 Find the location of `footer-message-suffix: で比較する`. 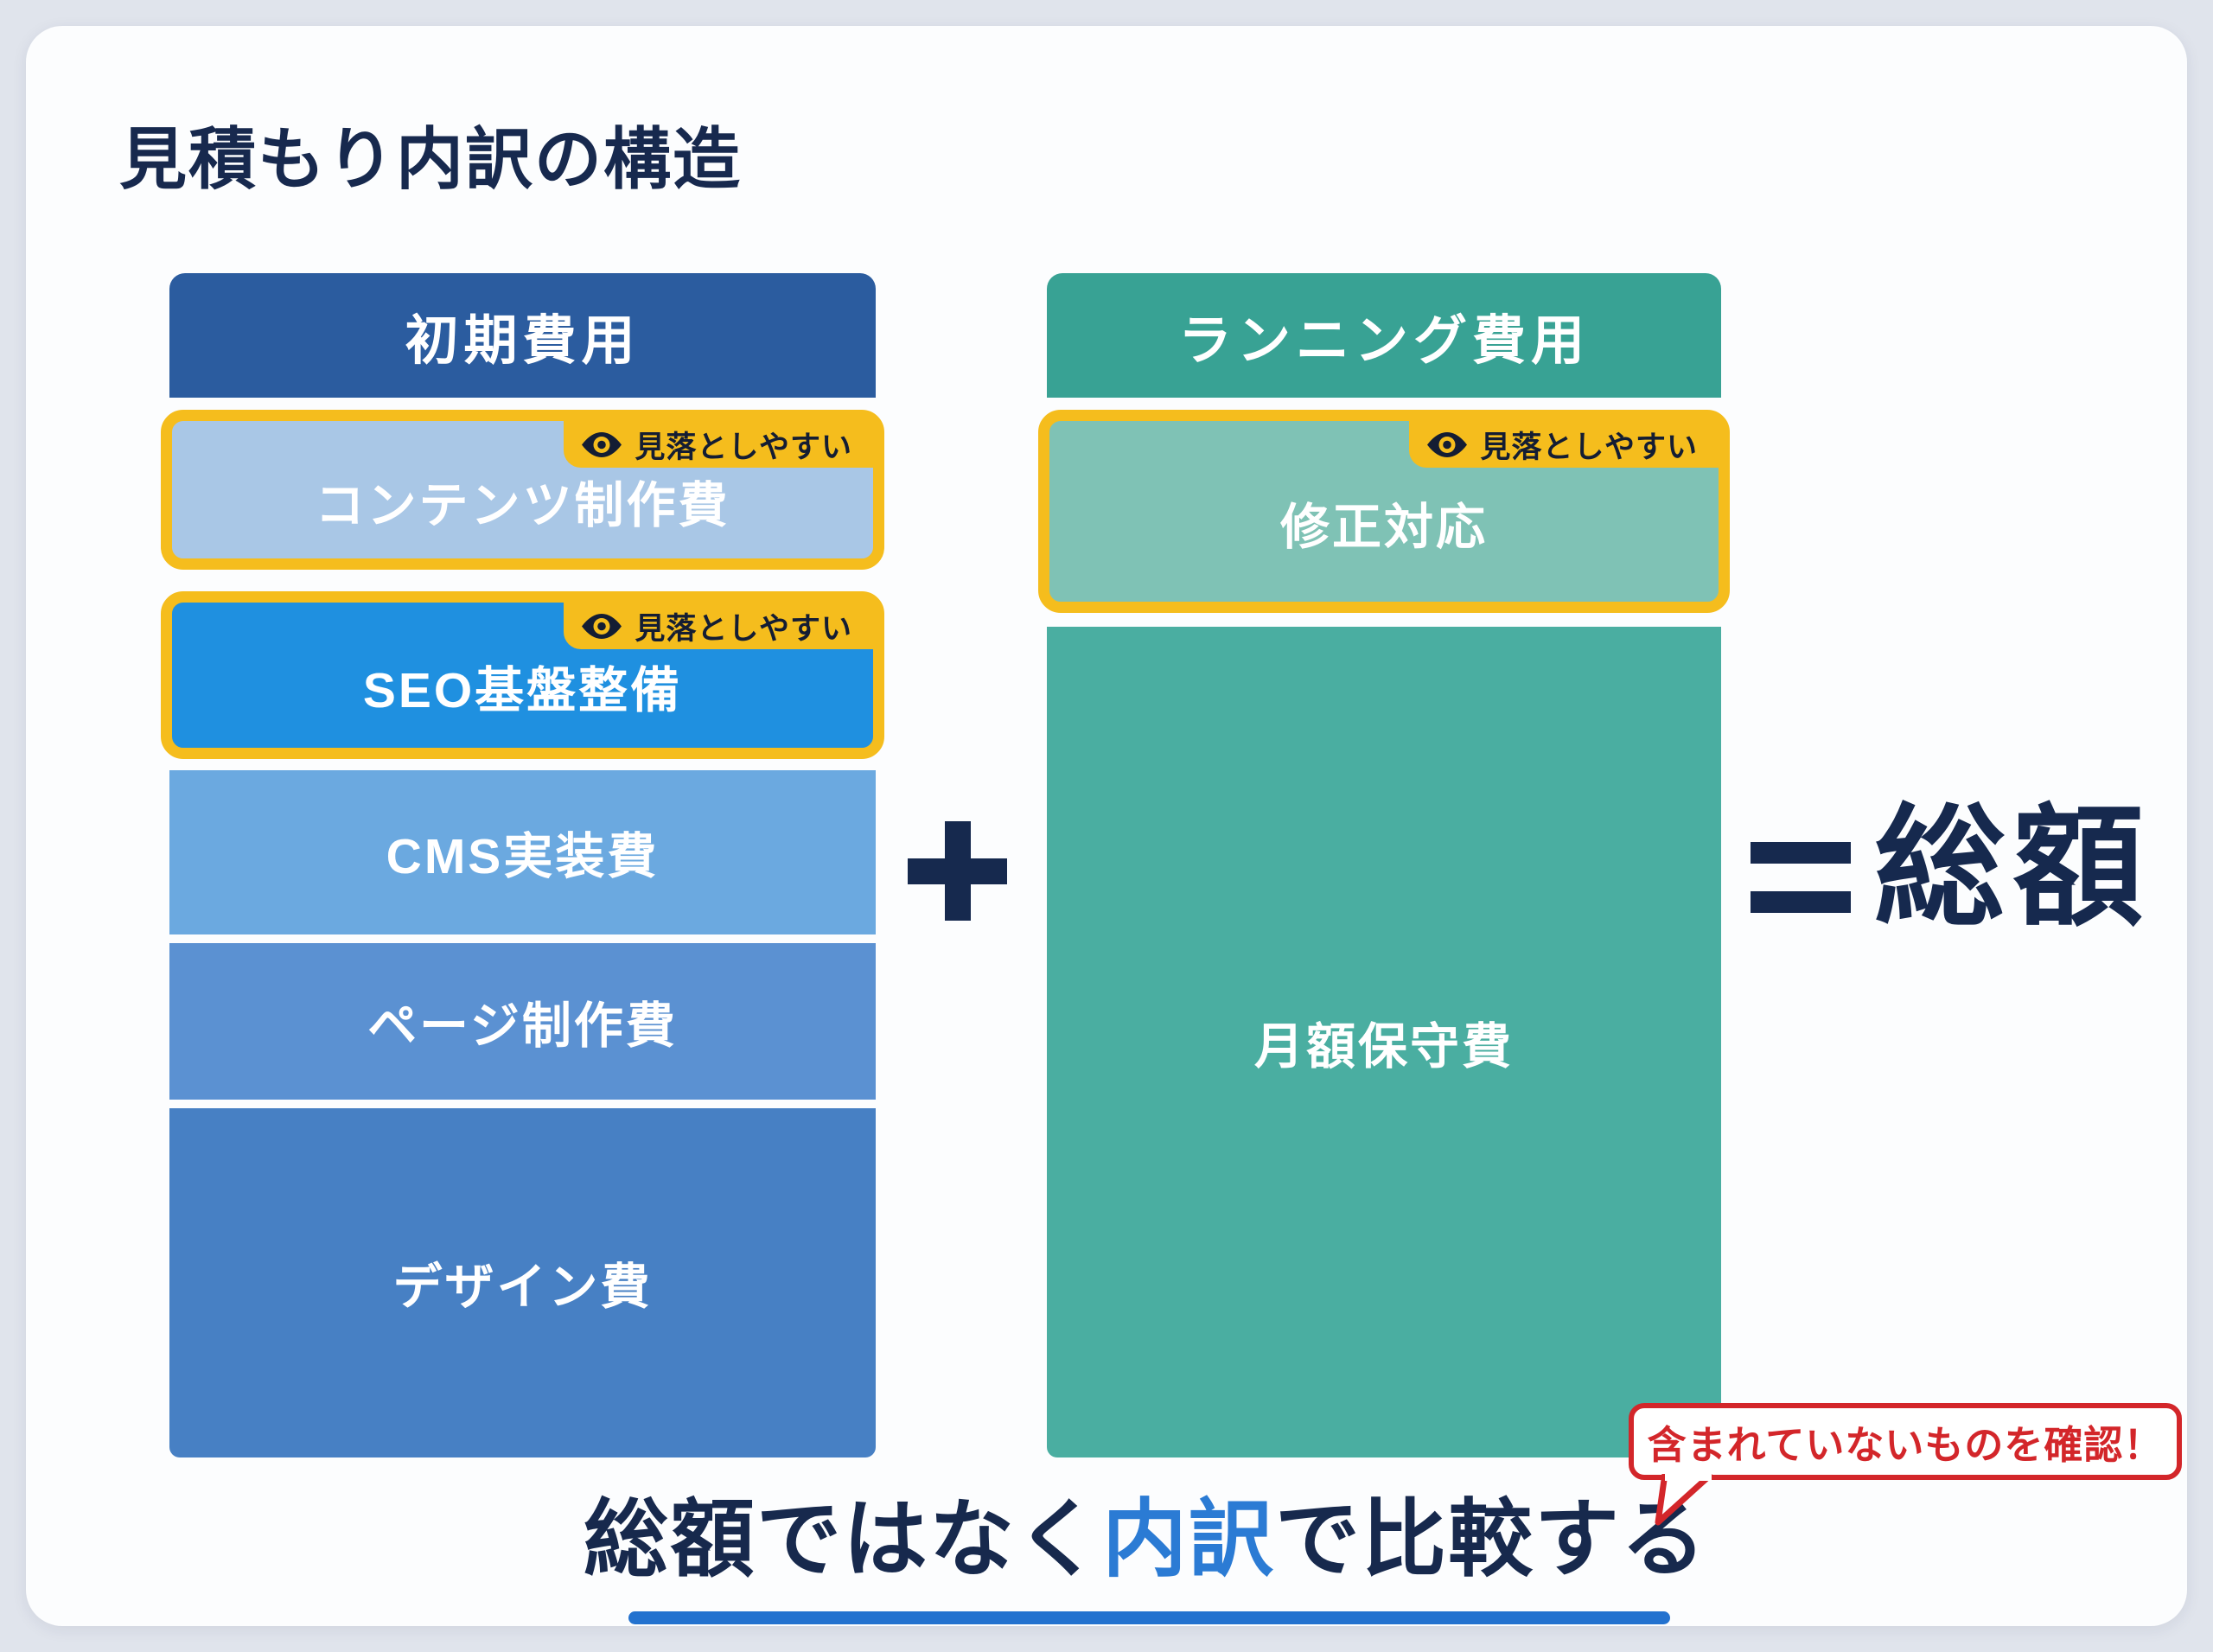

footer-message-suffix: で比較する is located at coordinates (1491, 1539).